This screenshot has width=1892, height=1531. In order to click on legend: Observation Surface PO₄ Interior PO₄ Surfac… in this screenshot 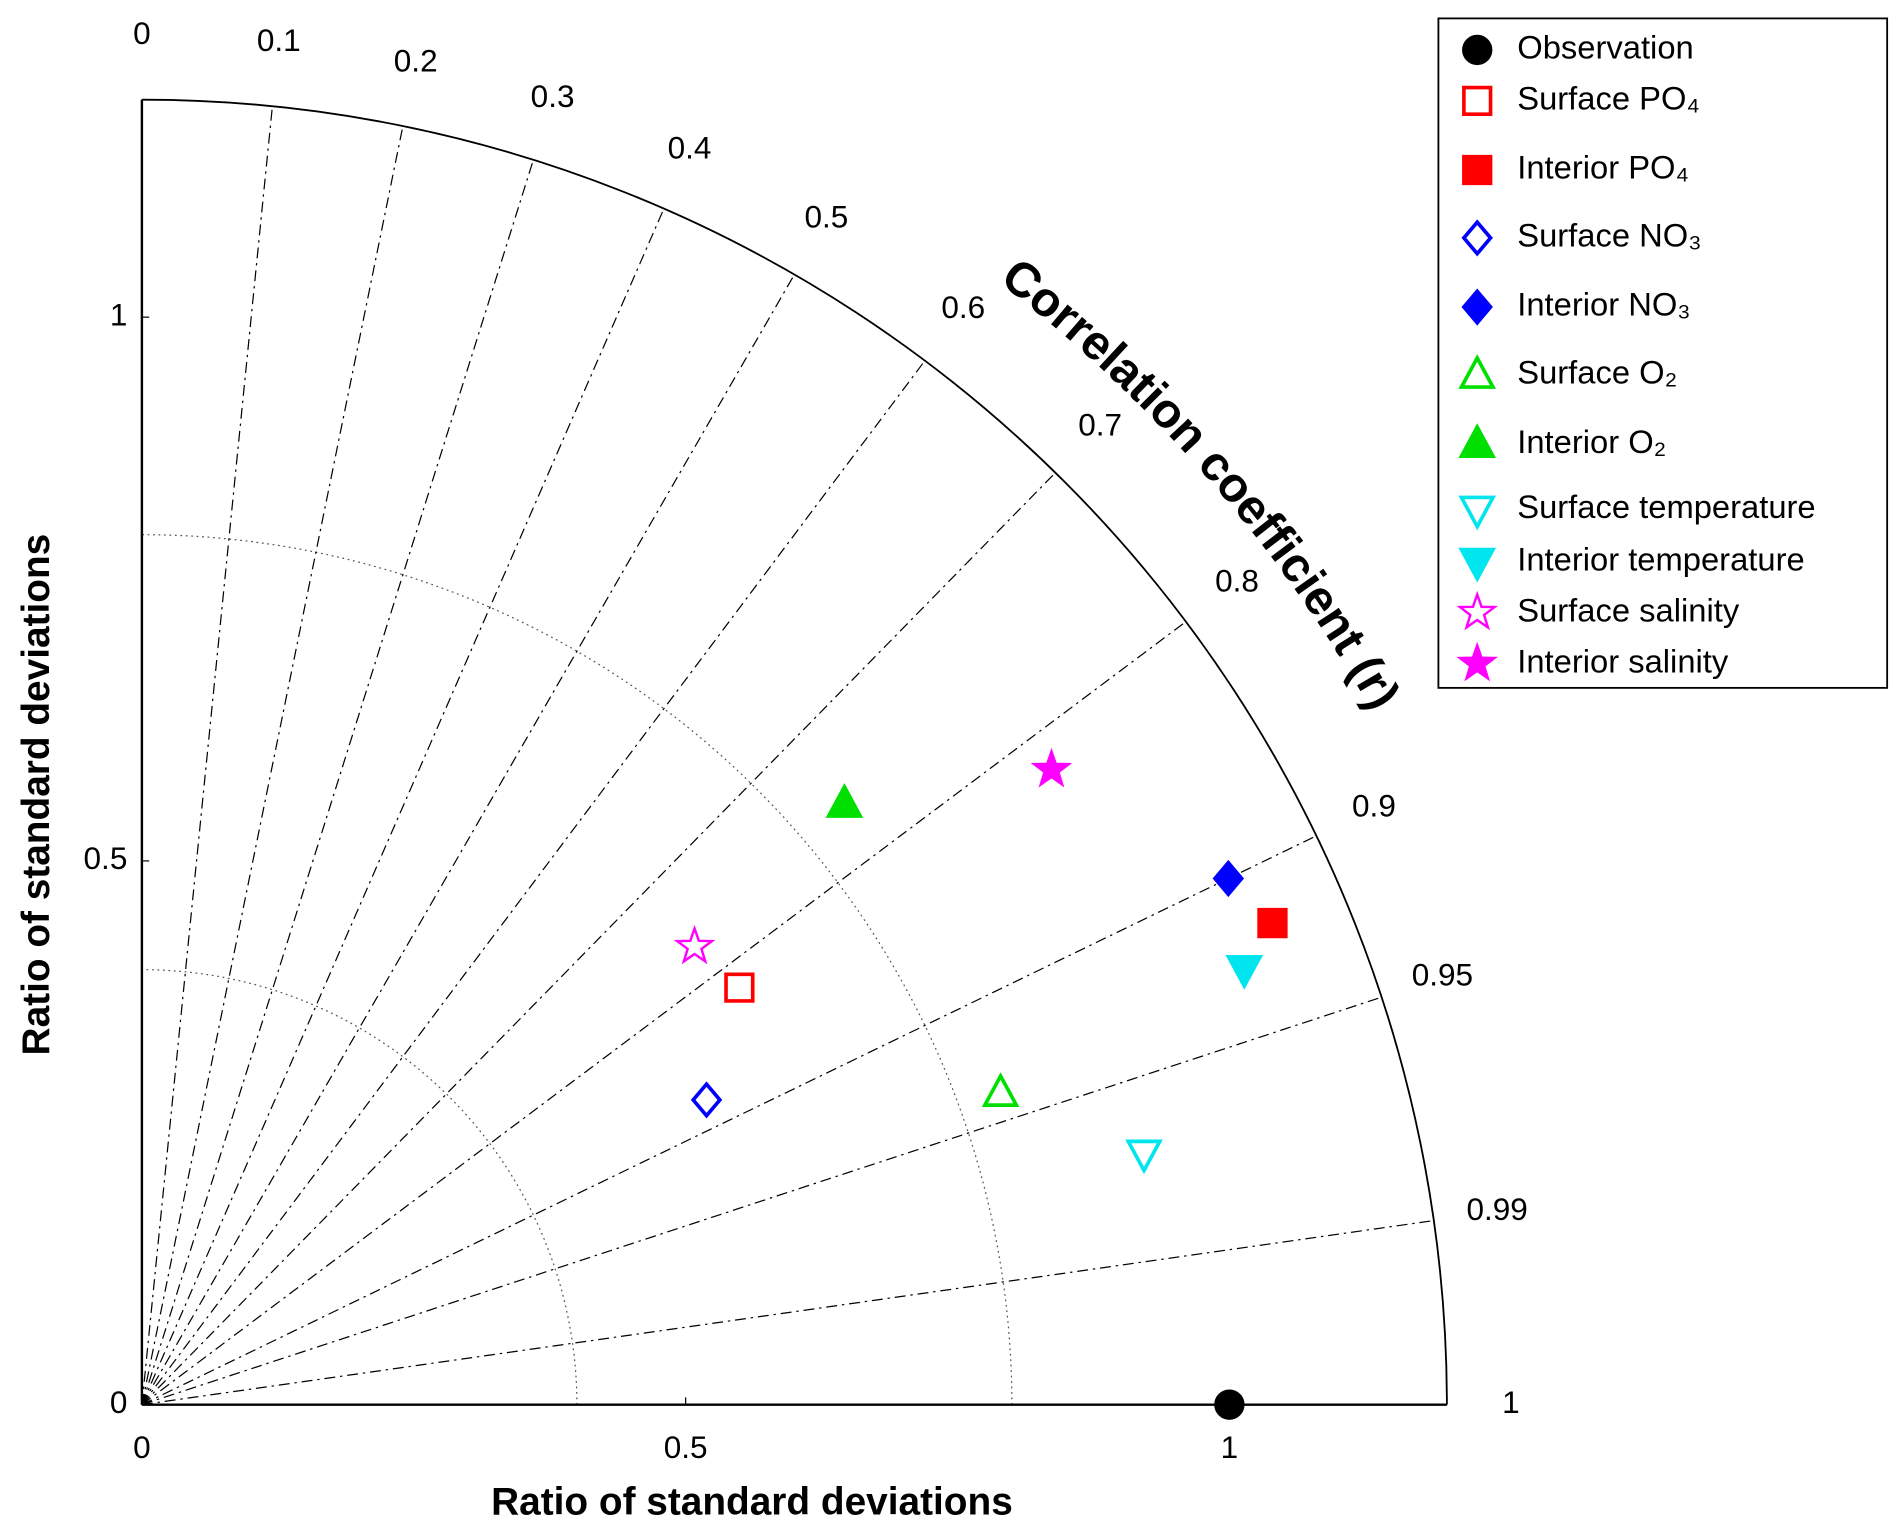, I will do `click(1636, 355)`.